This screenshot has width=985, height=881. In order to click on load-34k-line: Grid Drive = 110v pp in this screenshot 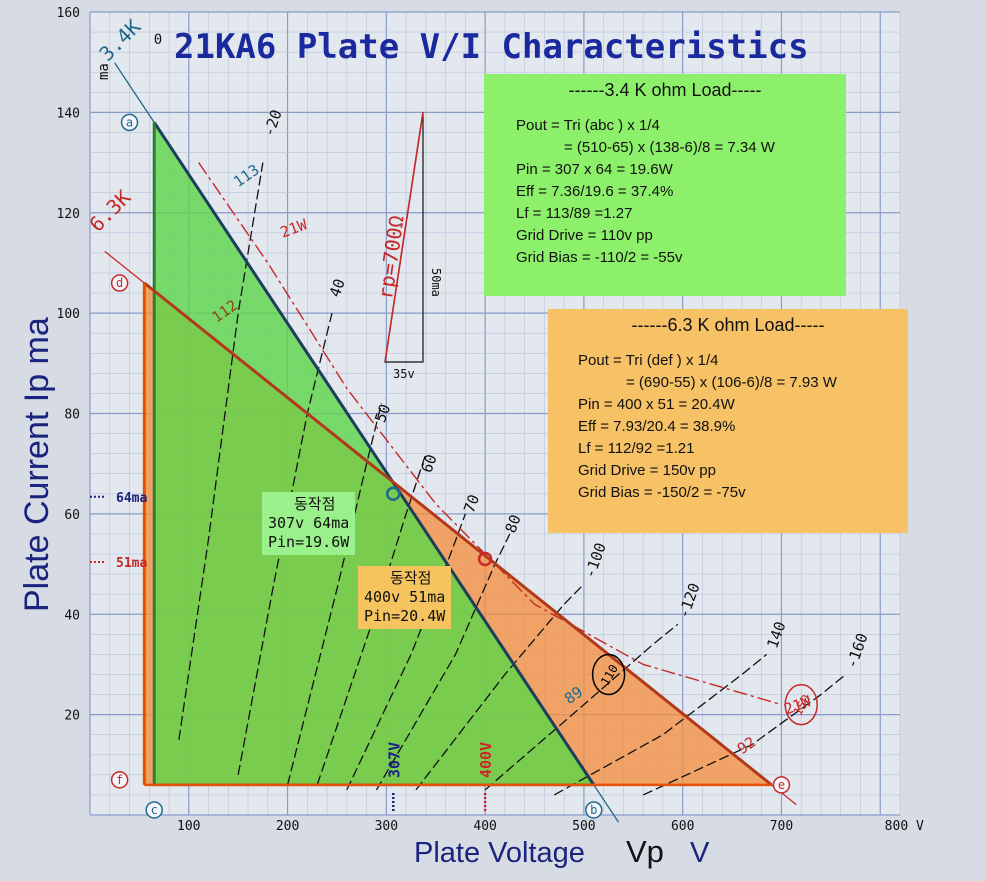, I will do `click(584, 235)`.